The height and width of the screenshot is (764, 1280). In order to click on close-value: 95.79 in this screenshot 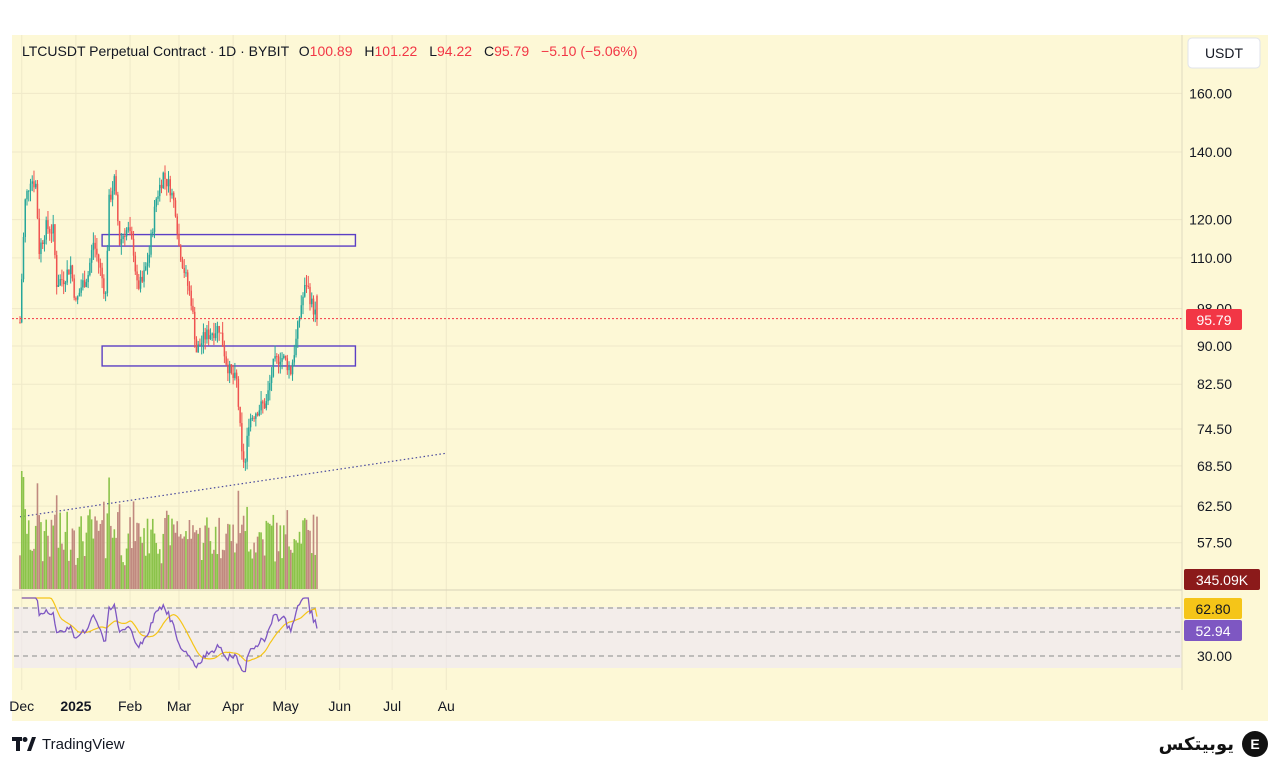, I will do `click(511, 51)`.